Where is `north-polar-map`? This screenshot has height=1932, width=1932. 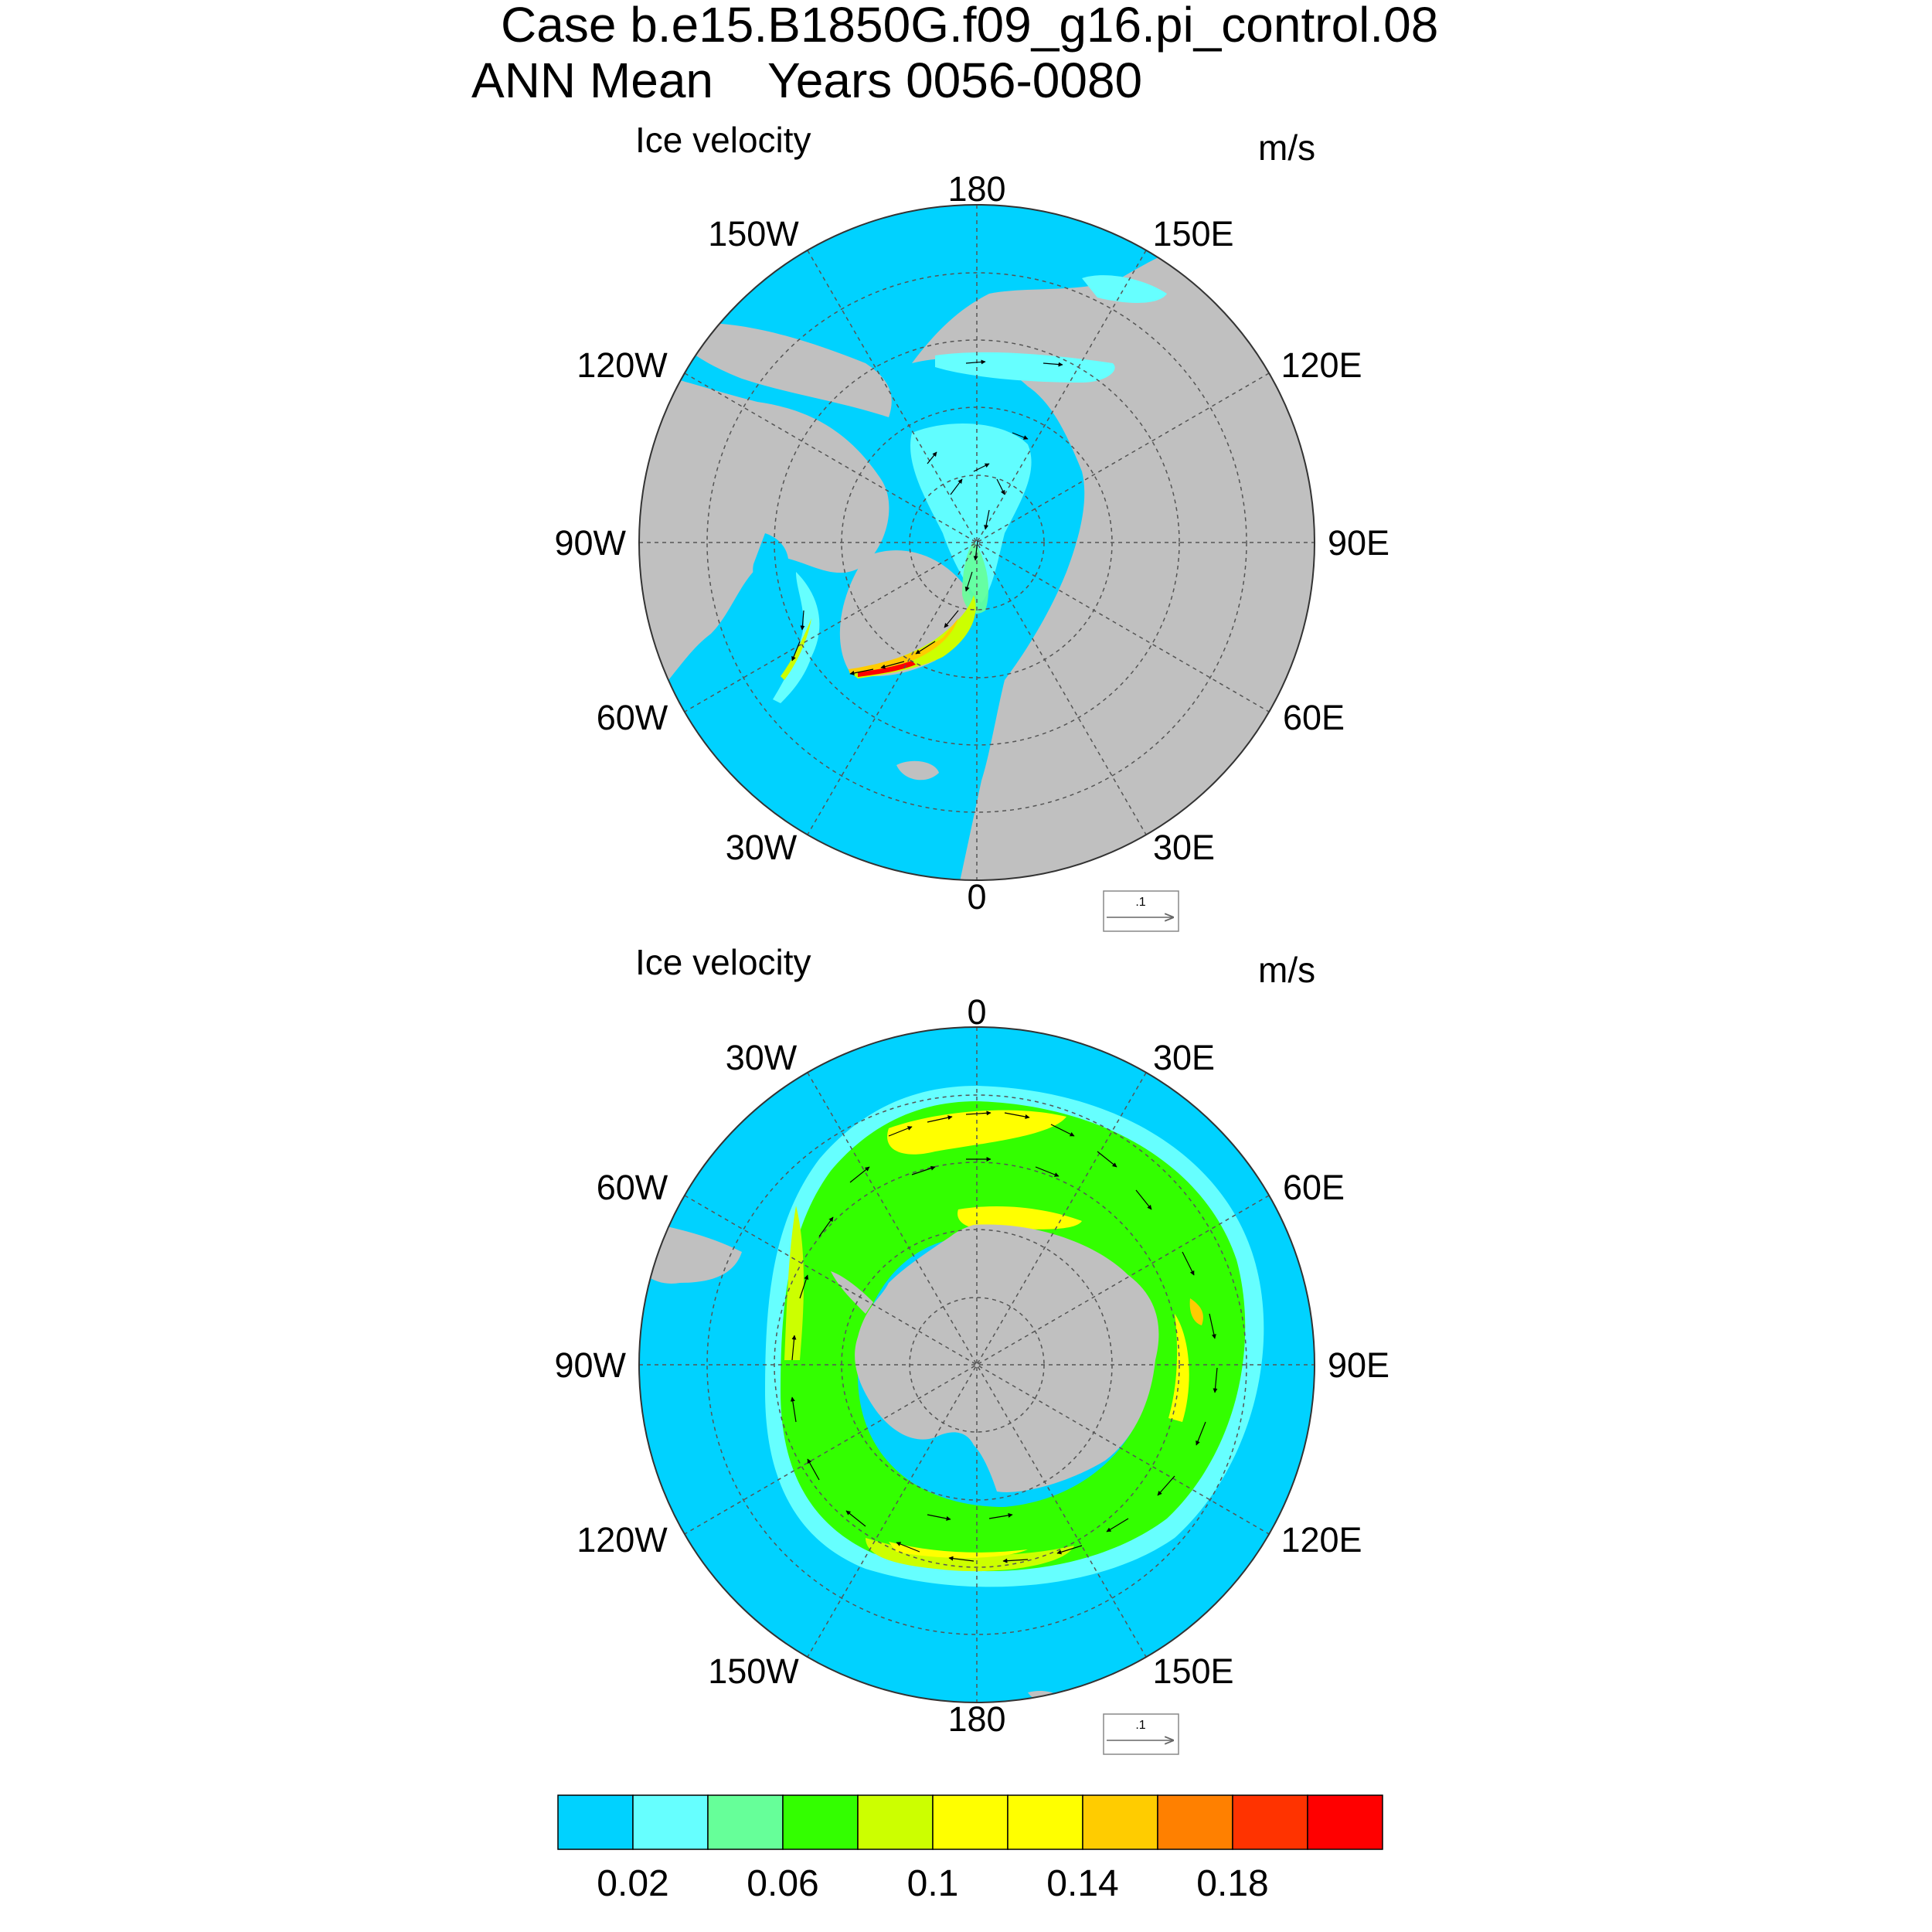 north-polar-map is located at coordinates (977, 542).